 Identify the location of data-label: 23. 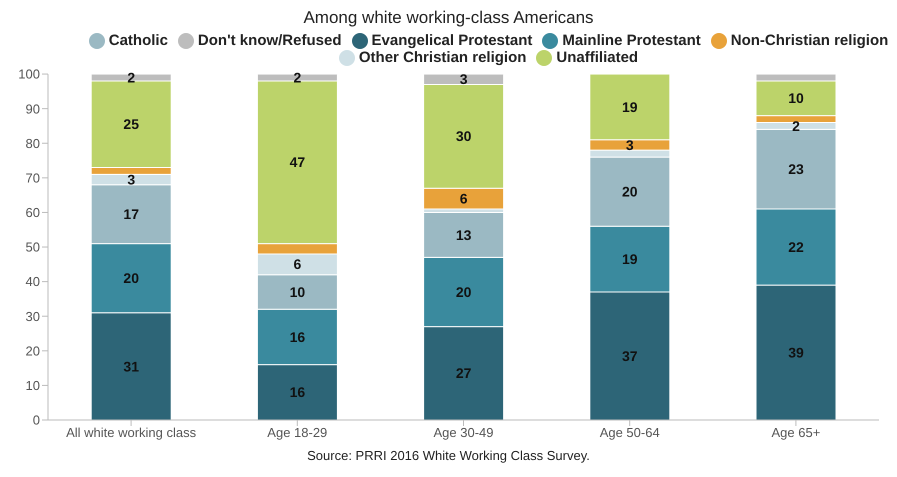
(796, 169).